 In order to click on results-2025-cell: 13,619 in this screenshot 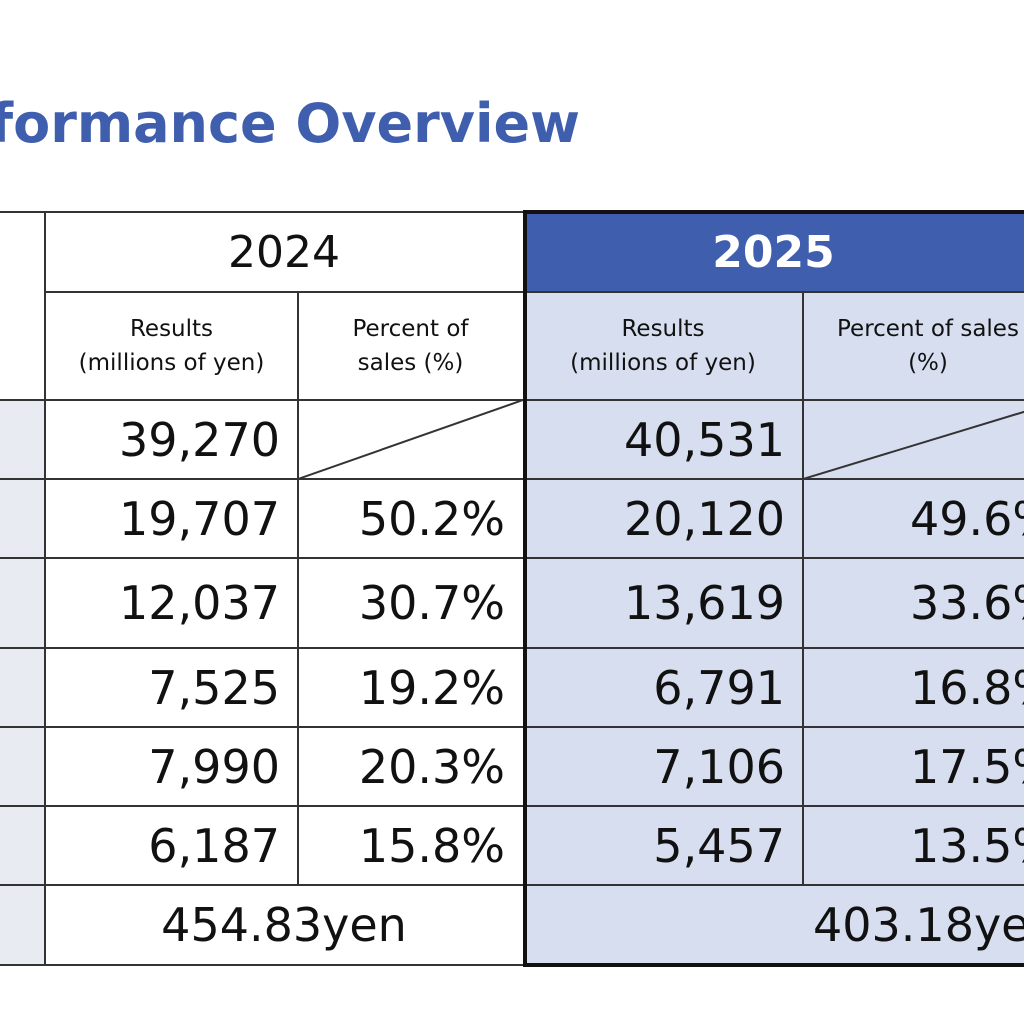, I will do `click(663, 603)`.